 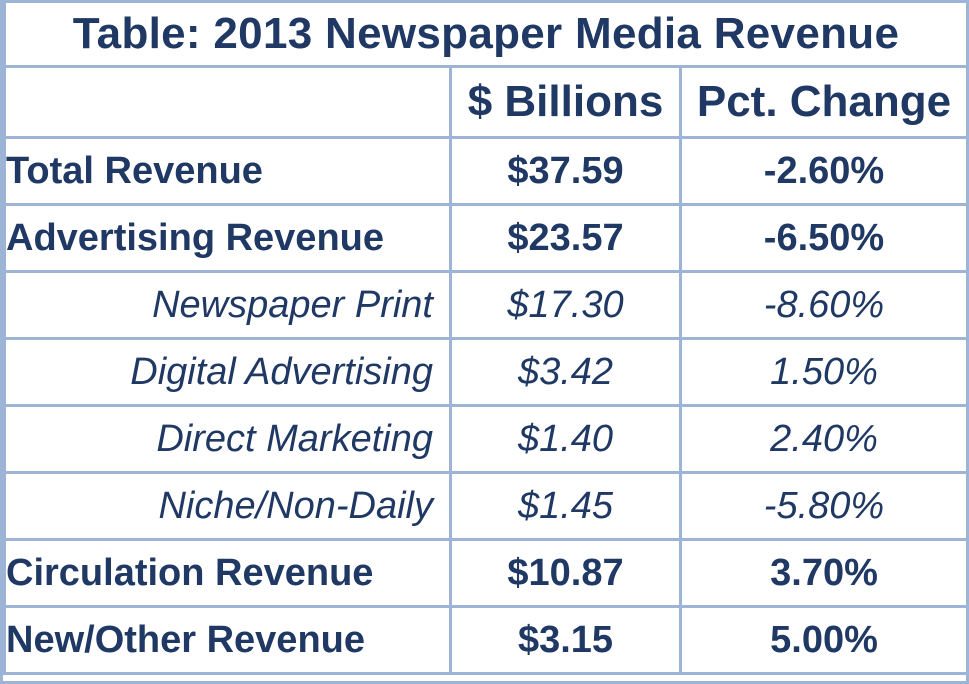 I want to click on title-row: Table: 2013 Newspaper Media Revenue, so click(x=485, y=35).